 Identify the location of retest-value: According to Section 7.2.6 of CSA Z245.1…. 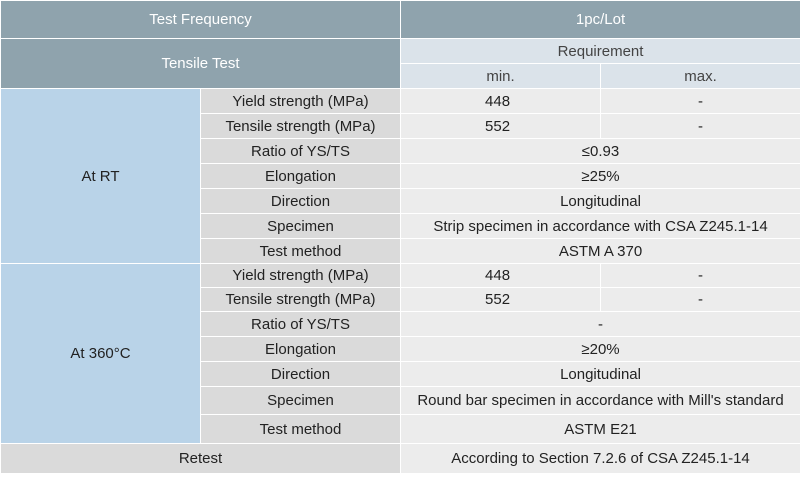
(600, 458).